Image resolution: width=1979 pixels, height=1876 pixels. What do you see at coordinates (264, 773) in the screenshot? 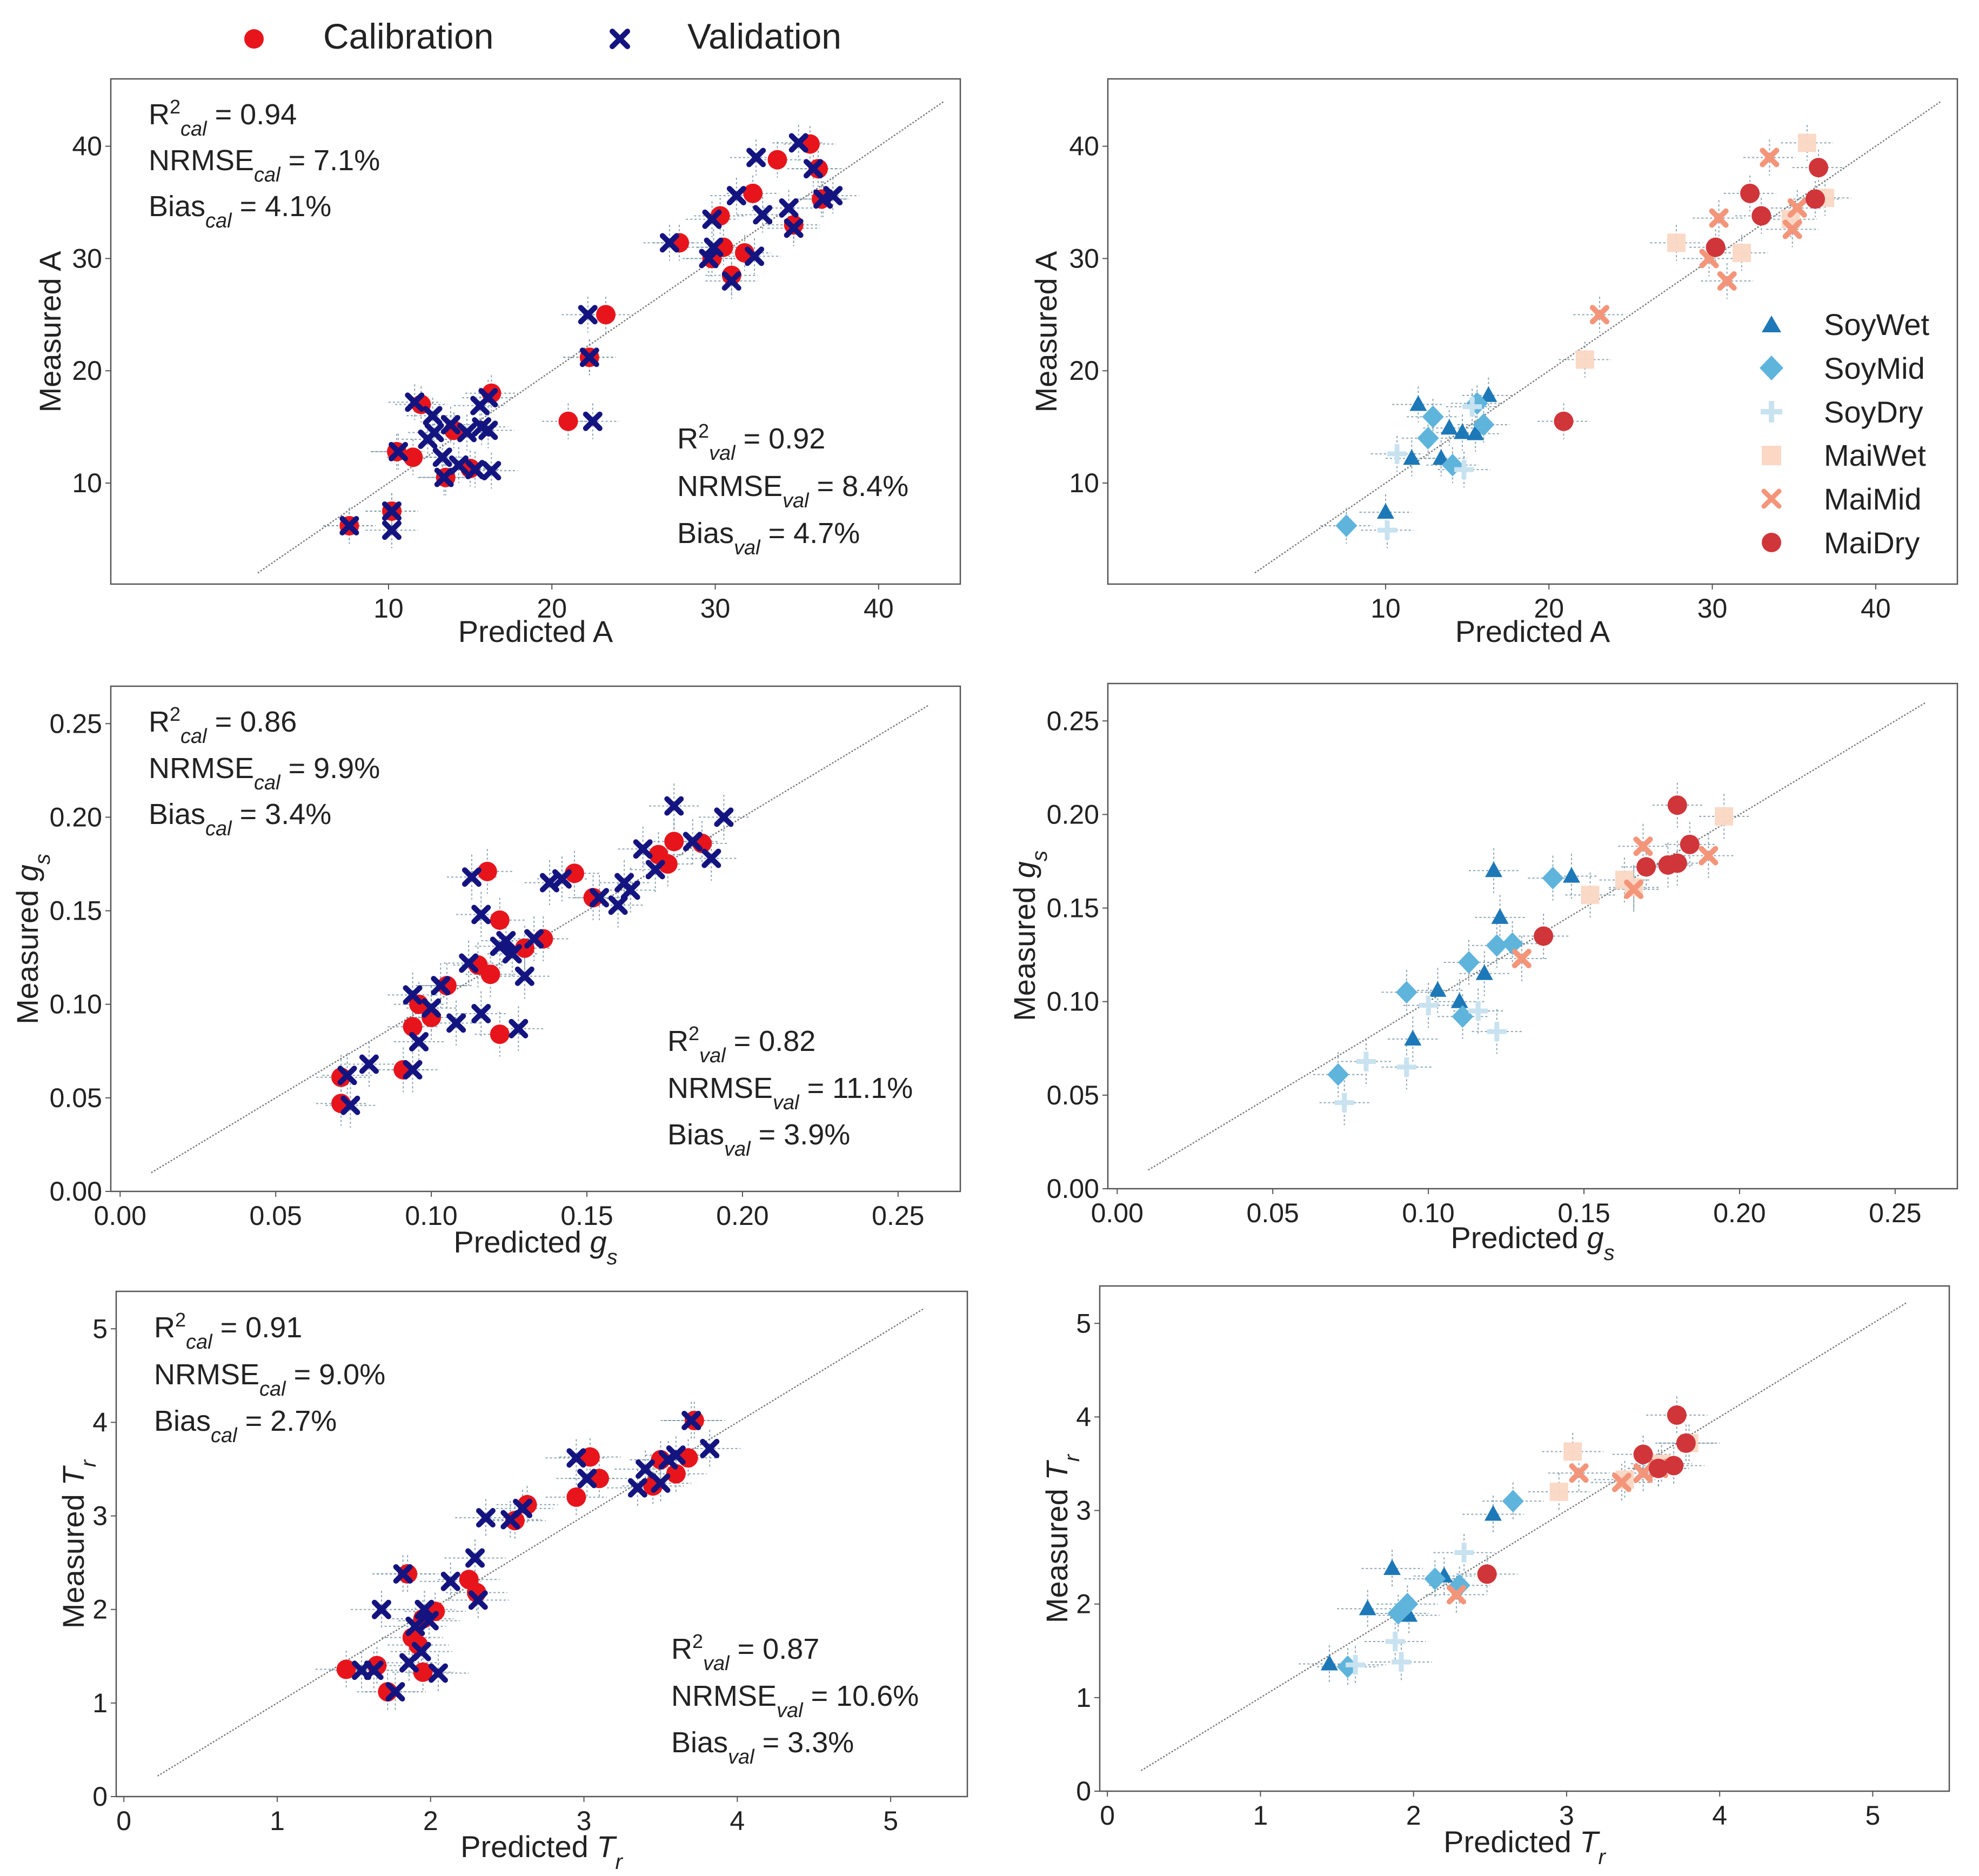
I see `stat-gs-cal-nrmse: NRMSEcal = 9.9%` at bounding box center [264, 773].